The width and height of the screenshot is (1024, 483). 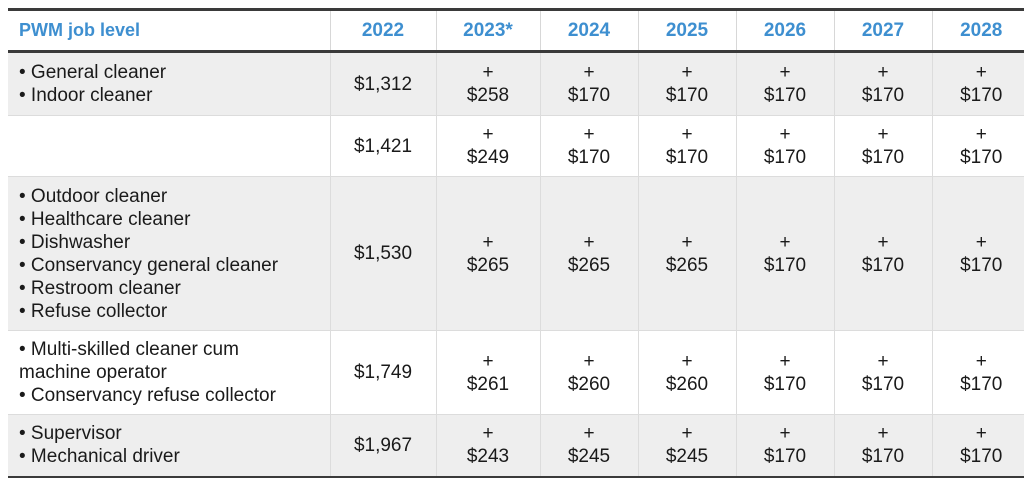 What do you see at coordinates (382, 372) in the screenshot?
I see `base-wage-cell: $1,749` at bounding box center [382, 372].